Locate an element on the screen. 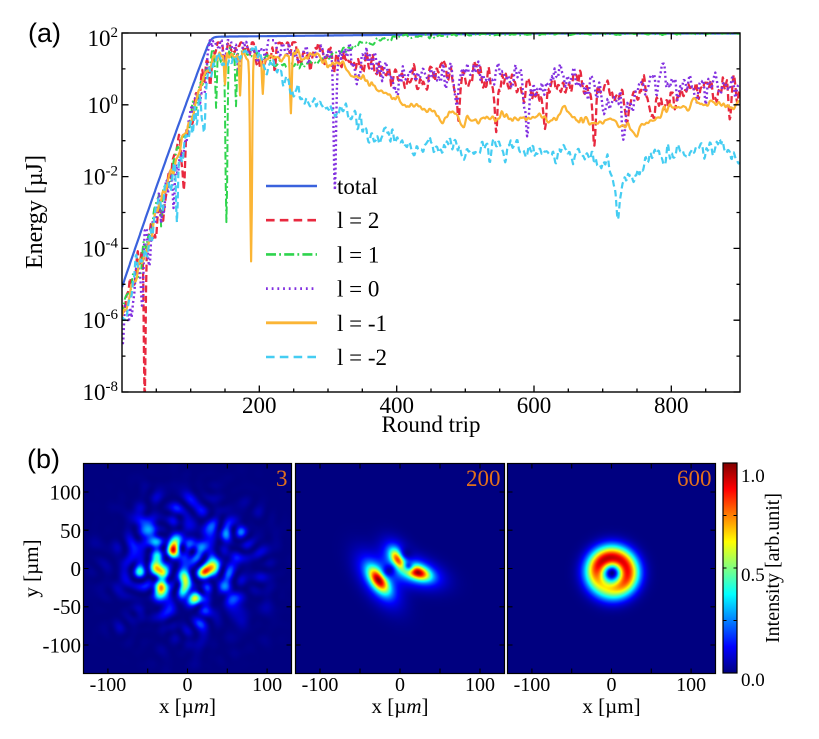 This screenshot has width=819, height=739. svg-text: Round trip is located at coordinates (430, 424).